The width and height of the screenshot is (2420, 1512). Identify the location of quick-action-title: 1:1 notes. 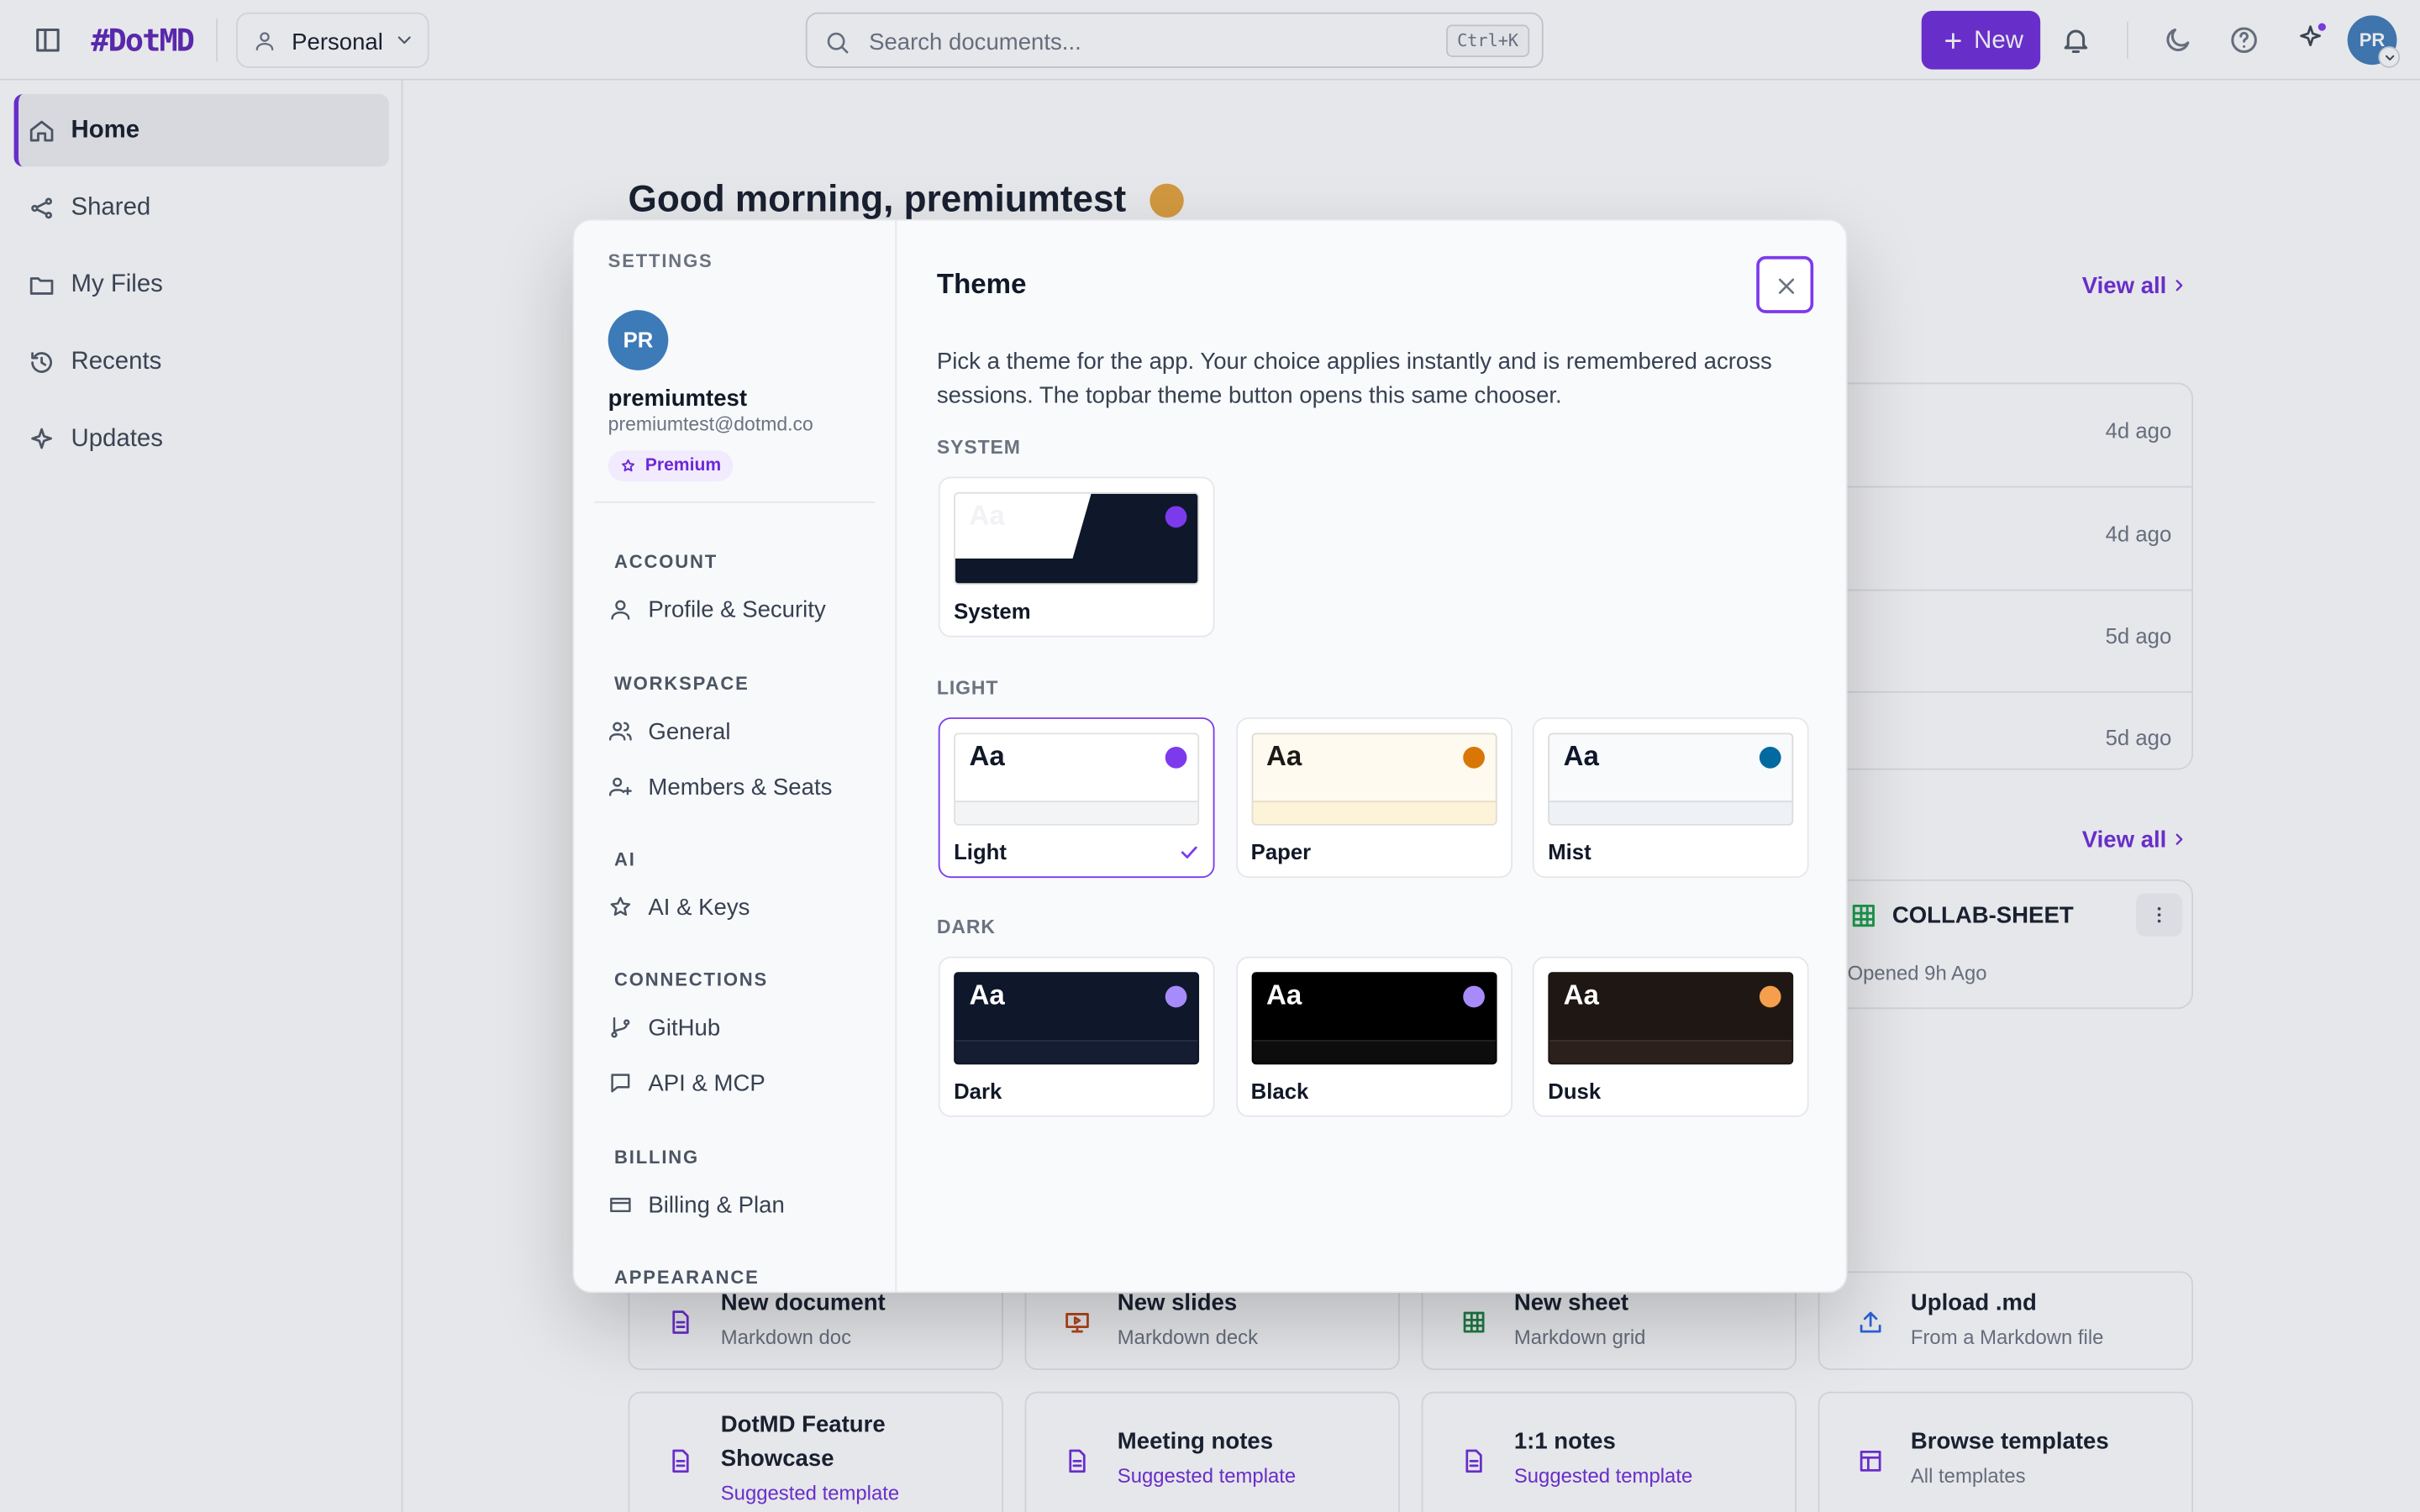
(1564, 1441).